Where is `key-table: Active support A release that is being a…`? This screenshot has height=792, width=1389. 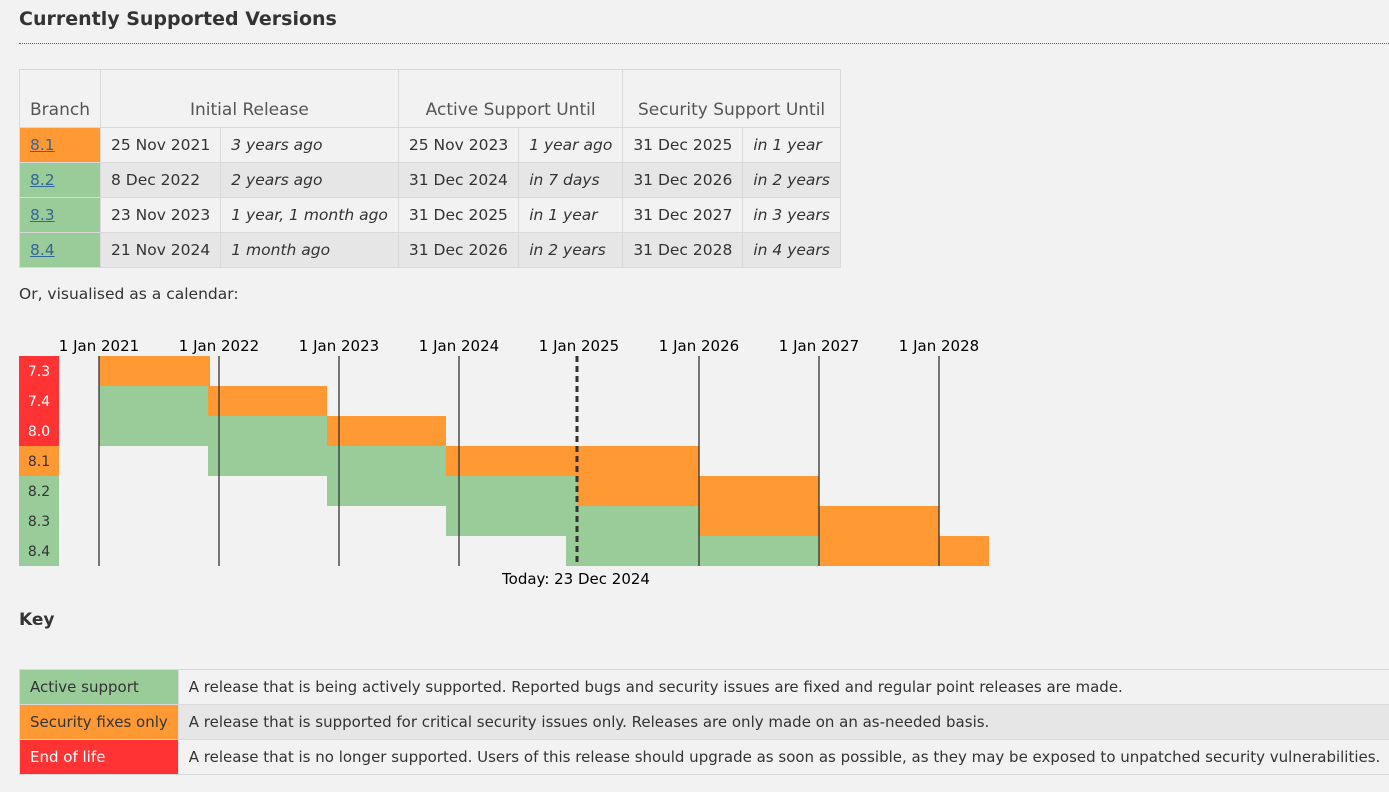 key-table: Active support A release that is being a… is located at coordinates (704, 722).